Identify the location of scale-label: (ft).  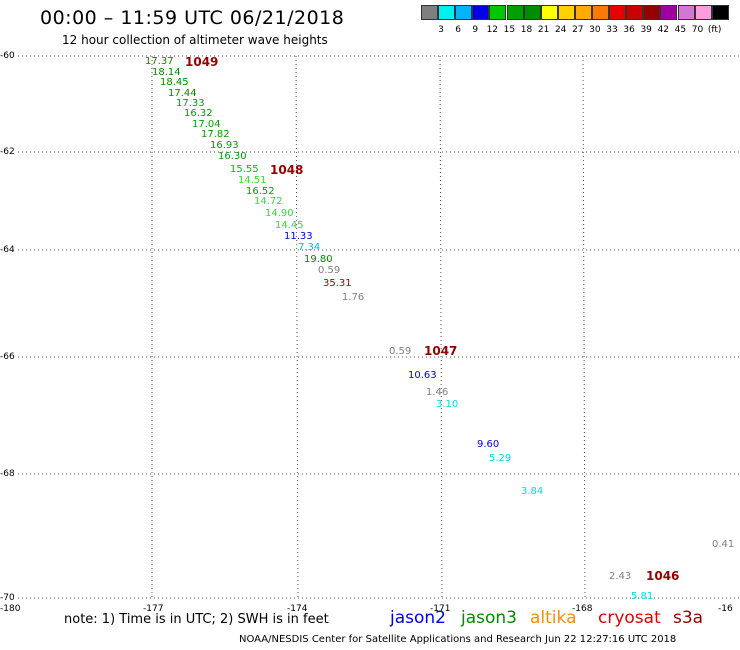
(714, 30).